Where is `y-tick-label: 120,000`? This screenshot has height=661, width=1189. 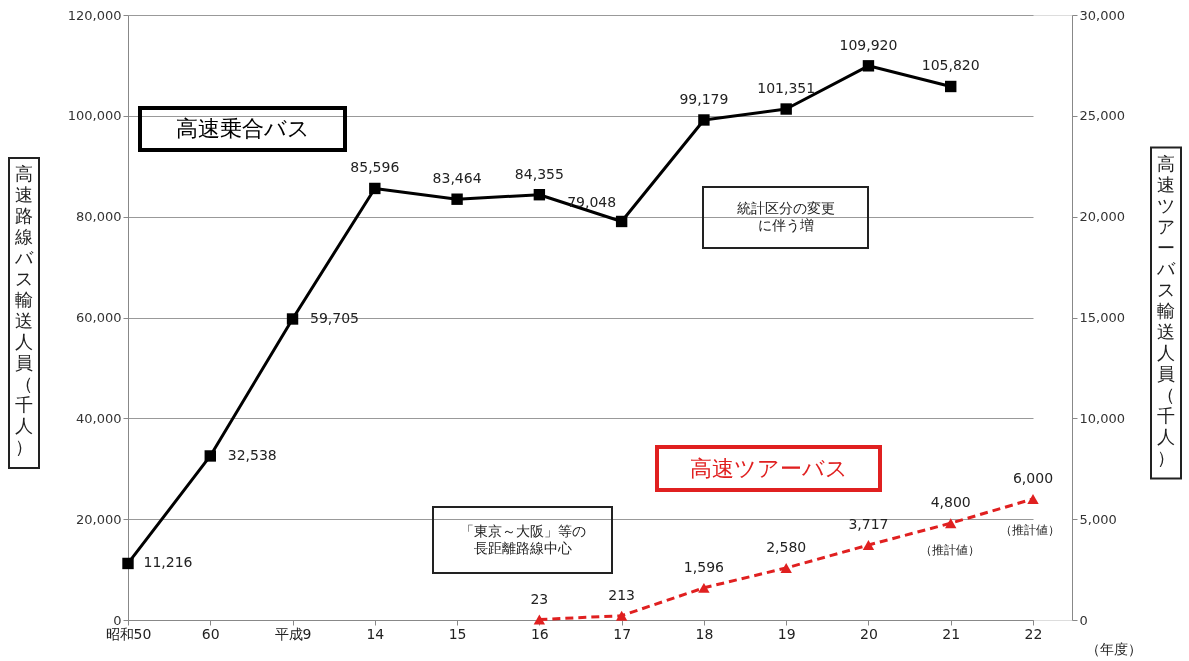
y-tick-label: 120,000 is located at coordinates (94, 15).